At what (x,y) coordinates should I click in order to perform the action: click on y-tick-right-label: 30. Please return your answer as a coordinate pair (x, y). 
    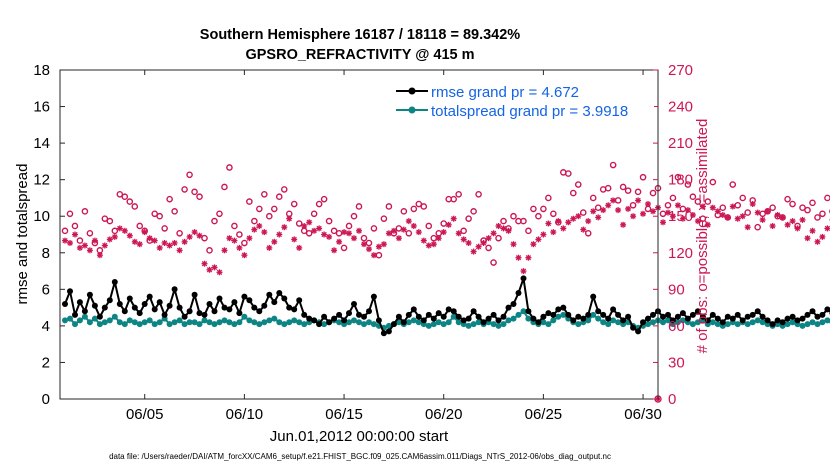
    Looking at the image, I should click on (676, 362).